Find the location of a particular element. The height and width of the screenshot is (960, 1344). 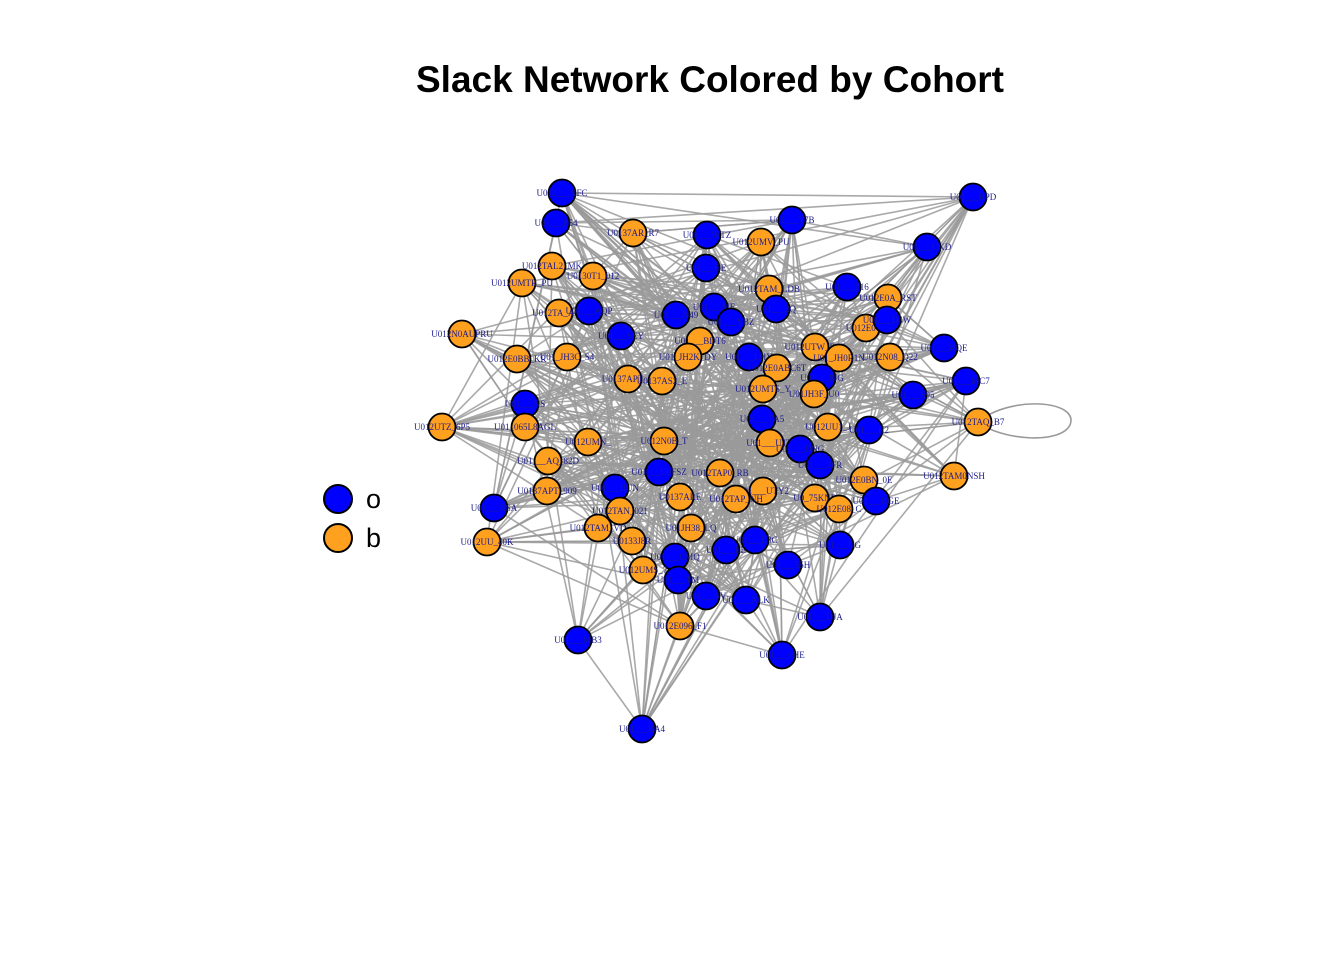

node-label: U01___8JG is located at coordinates (822, 378).